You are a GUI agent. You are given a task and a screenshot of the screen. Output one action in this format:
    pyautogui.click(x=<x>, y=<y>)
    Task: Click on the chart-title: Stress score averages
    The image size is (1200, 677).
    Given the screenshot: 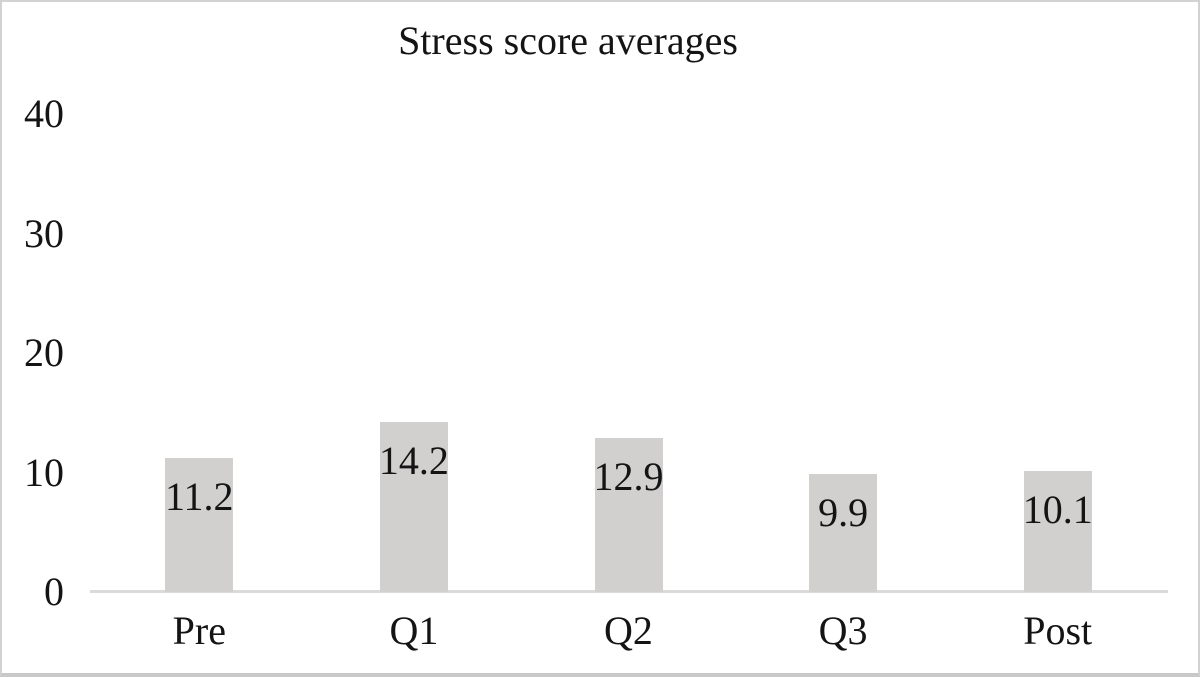 What is the action you would take?
    pyautogui.click(x=568, y=40)
    